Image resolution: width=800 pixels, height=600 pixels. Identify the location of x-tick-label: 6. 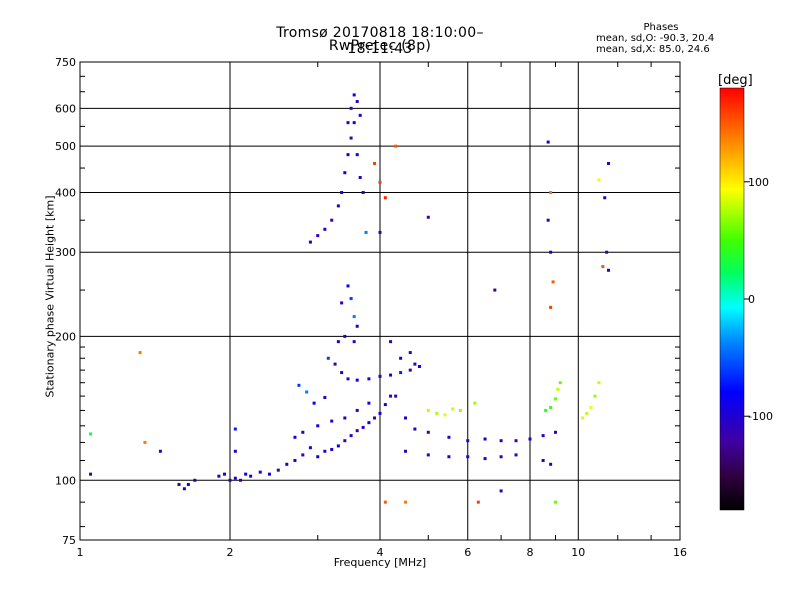
(467, 552).